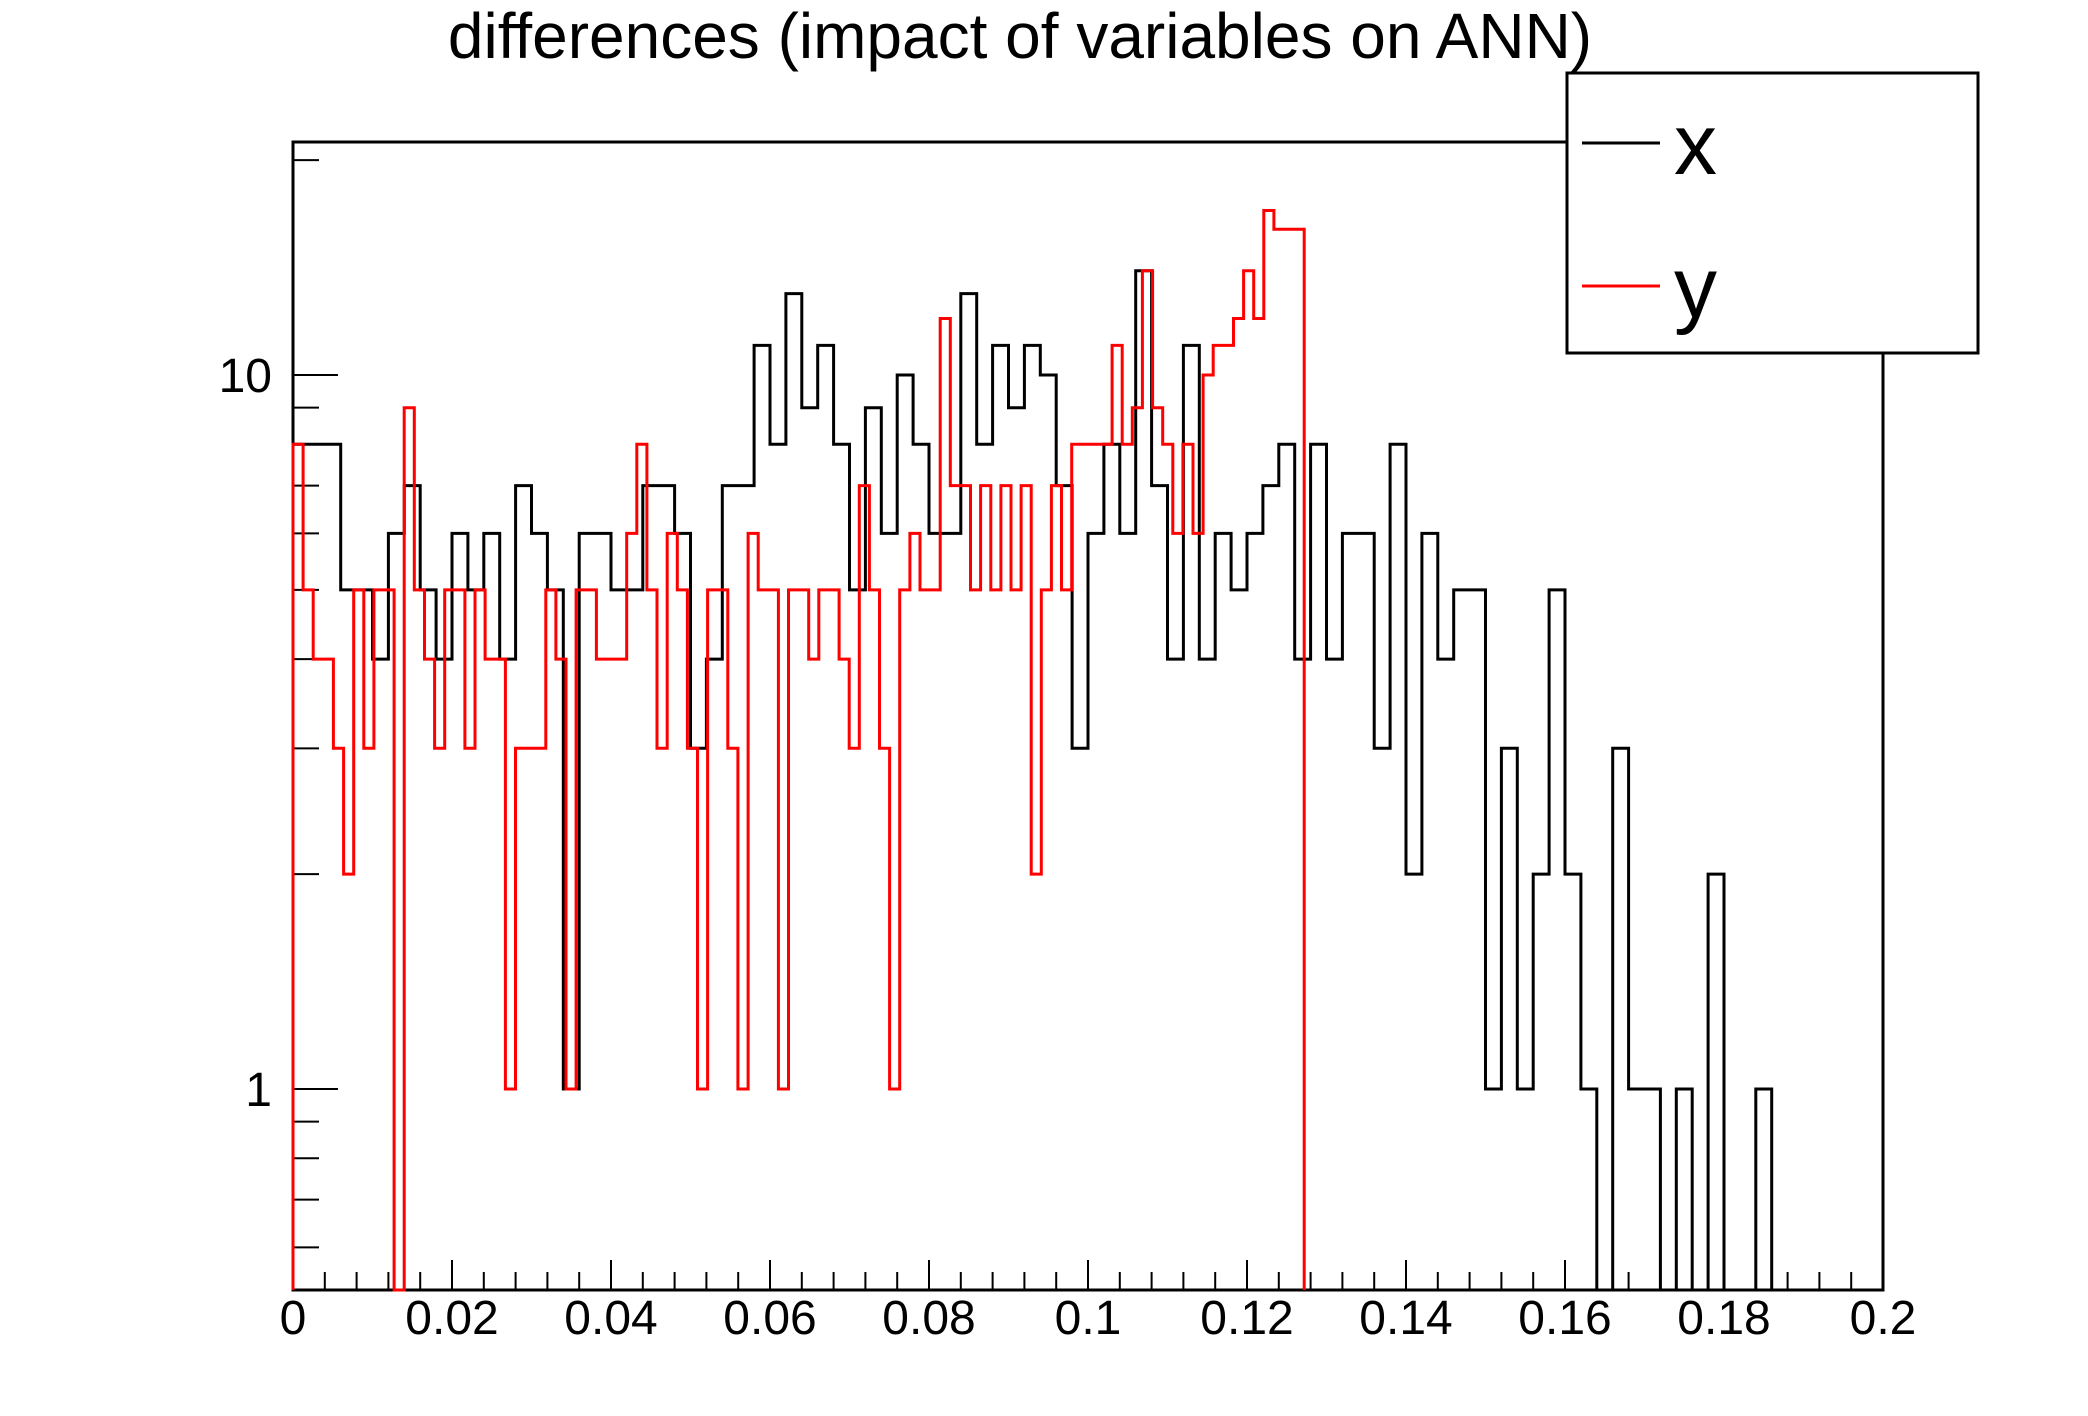 The height and width of the screenshot is (1416, 2088). Describe the element at coordinates (451, 1318) in the screenshot. I see `x-axis-tick-label: 0.02` at that location.